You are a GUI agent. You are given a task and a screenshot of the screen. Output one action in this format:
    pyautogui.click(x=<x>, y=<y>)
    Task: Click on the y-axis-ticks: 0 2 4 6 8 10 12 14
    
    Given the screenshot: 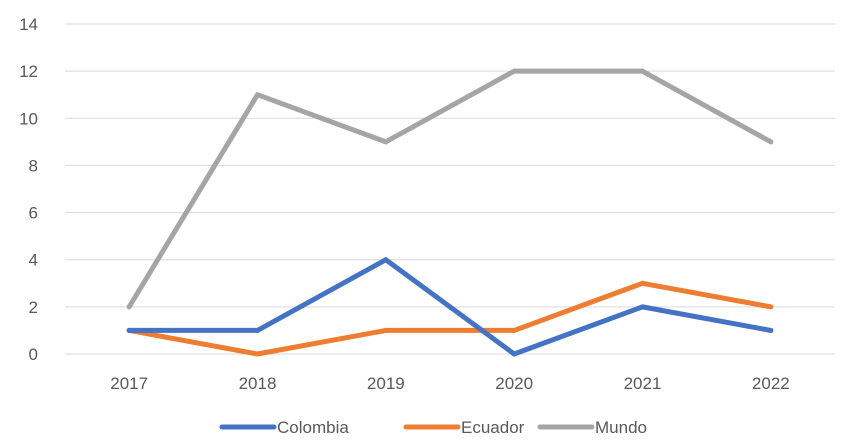 What is the action you would take?
    pyautogui.click(x=28, y=189)
    